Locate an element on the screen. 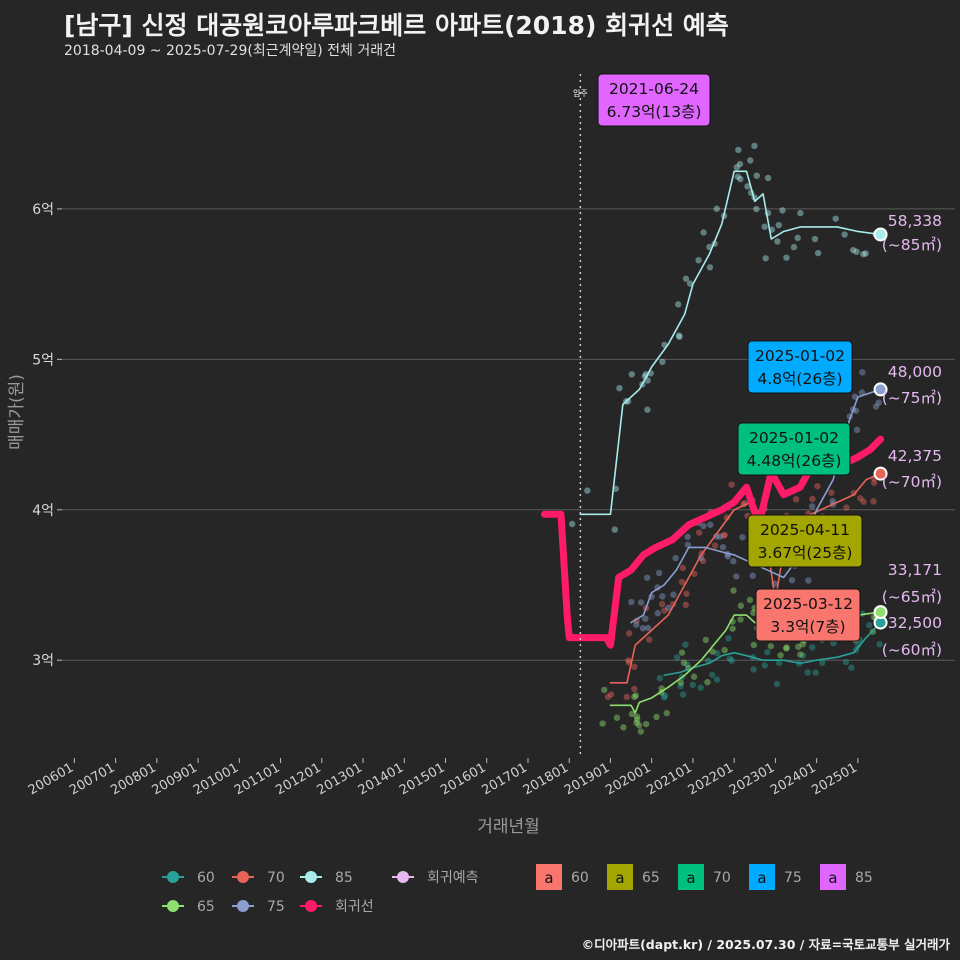 This screenshot has height=960, width=960. legend-item-75: 75 is located at coordinates (258, 907).